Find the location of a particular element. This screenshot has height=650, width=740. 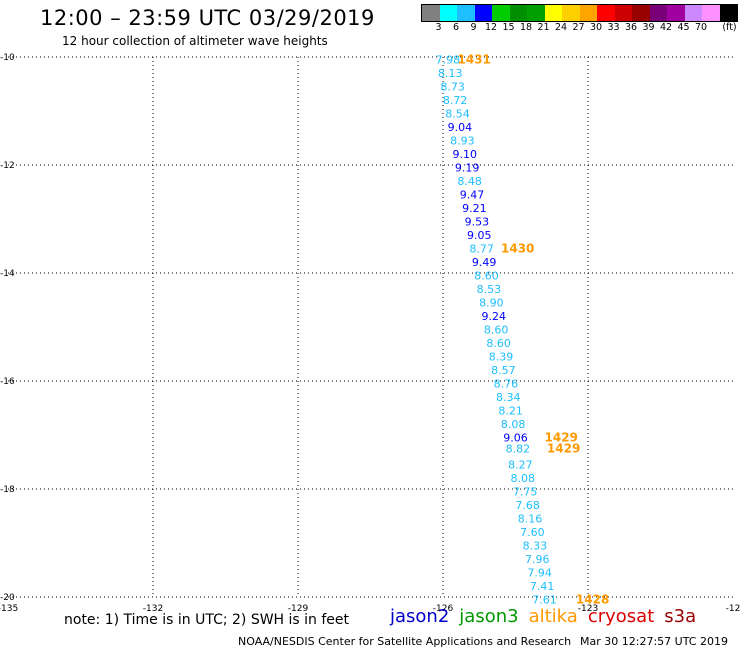

wave-height-label: 8.82 is located at coordinates (518, 449).